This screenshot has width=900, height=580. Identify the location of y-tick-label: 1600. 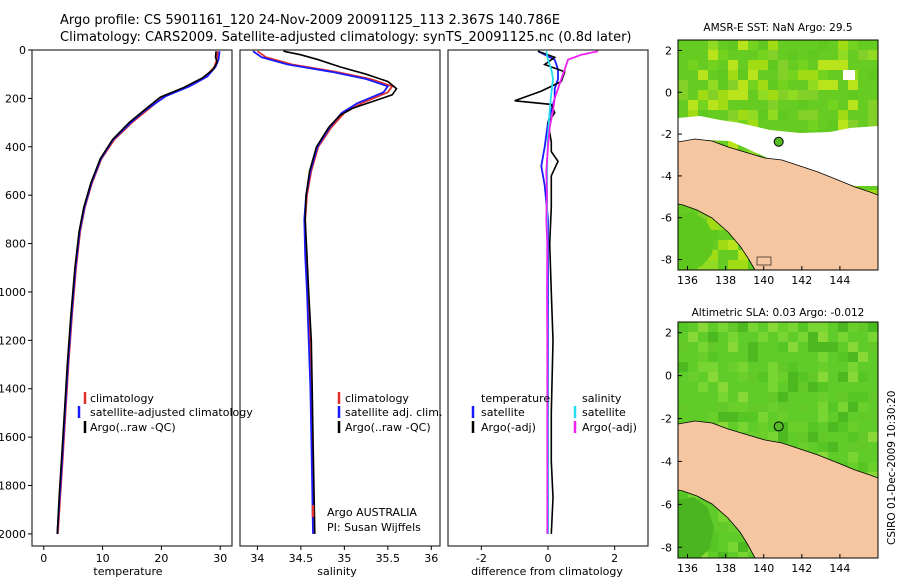
(13, 437).